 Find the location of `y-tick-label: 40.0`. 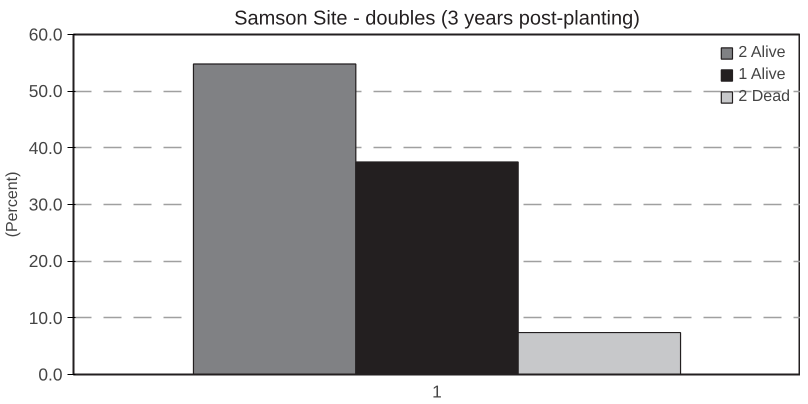

y-tick-label: 40.0 is located at coordinates (45, 148).